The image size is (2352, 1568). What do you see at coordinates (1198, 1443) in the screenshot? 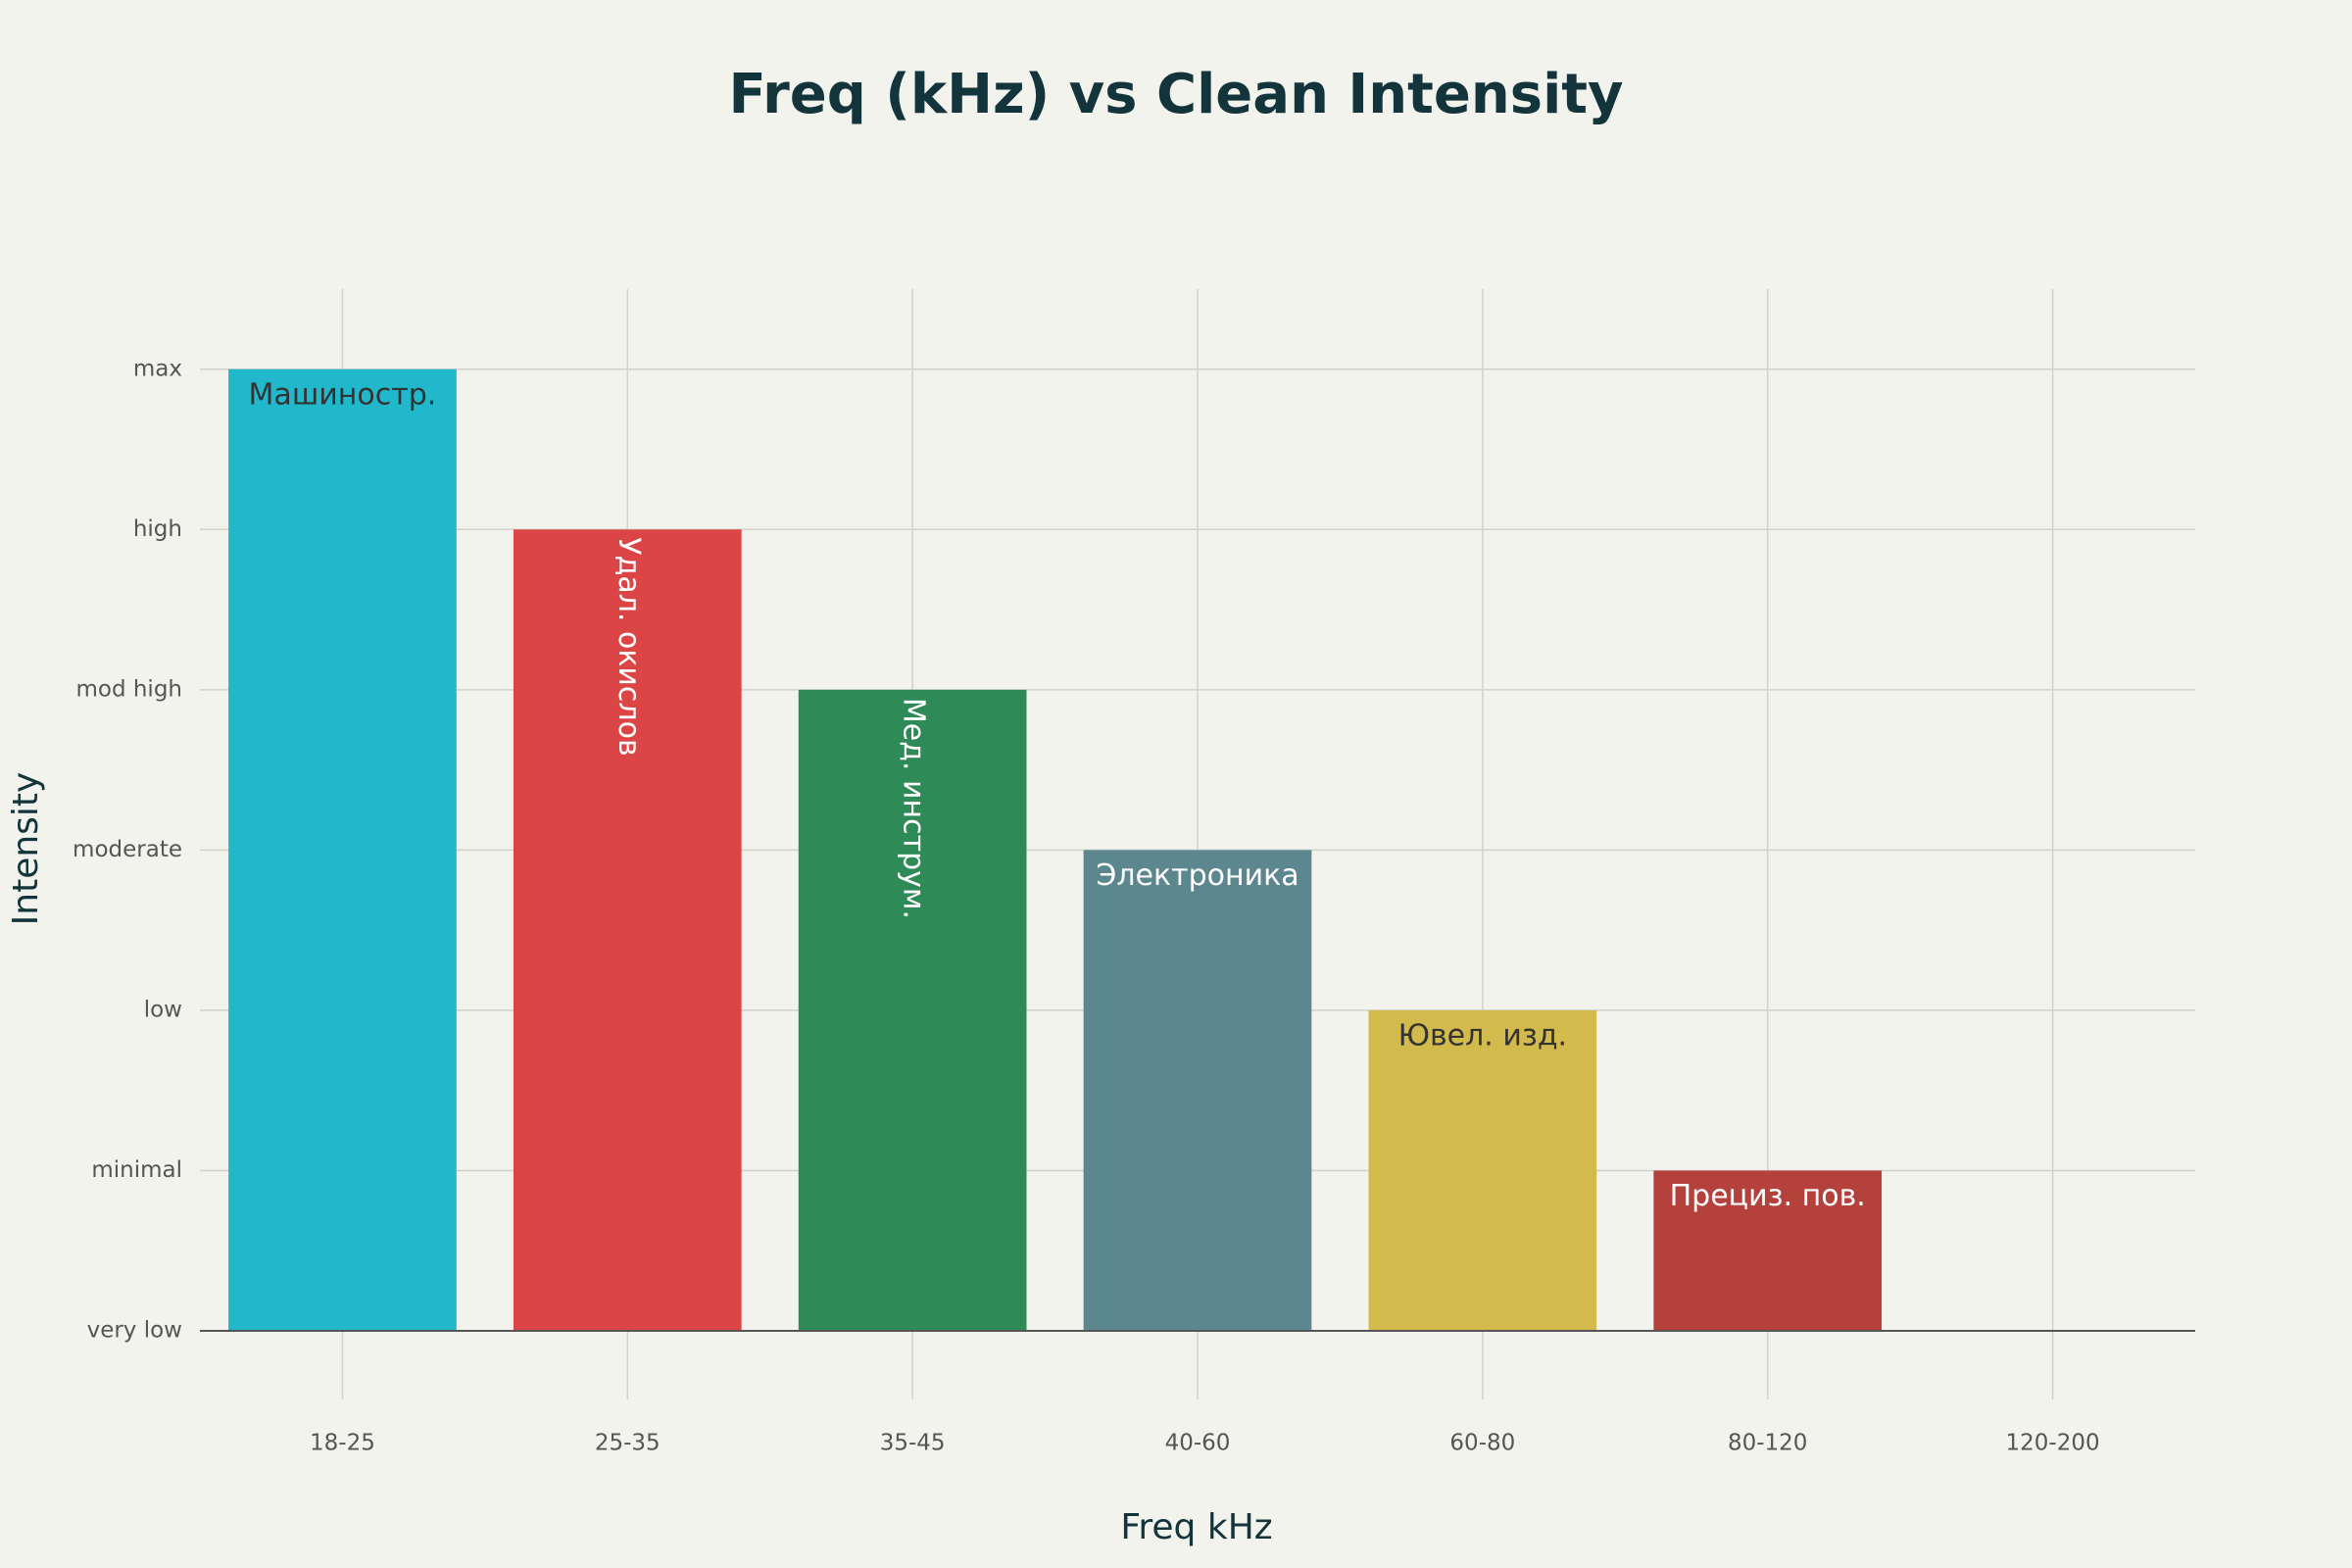
I see `x-tick-label: 40-60` at bounding box center [1198, 1443].